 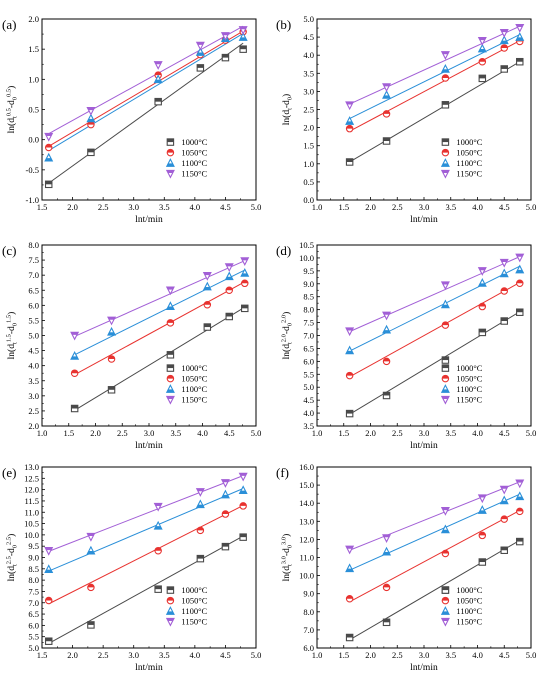 I want to click on x-tick-label: 2.5, so click(x=397, y=433).